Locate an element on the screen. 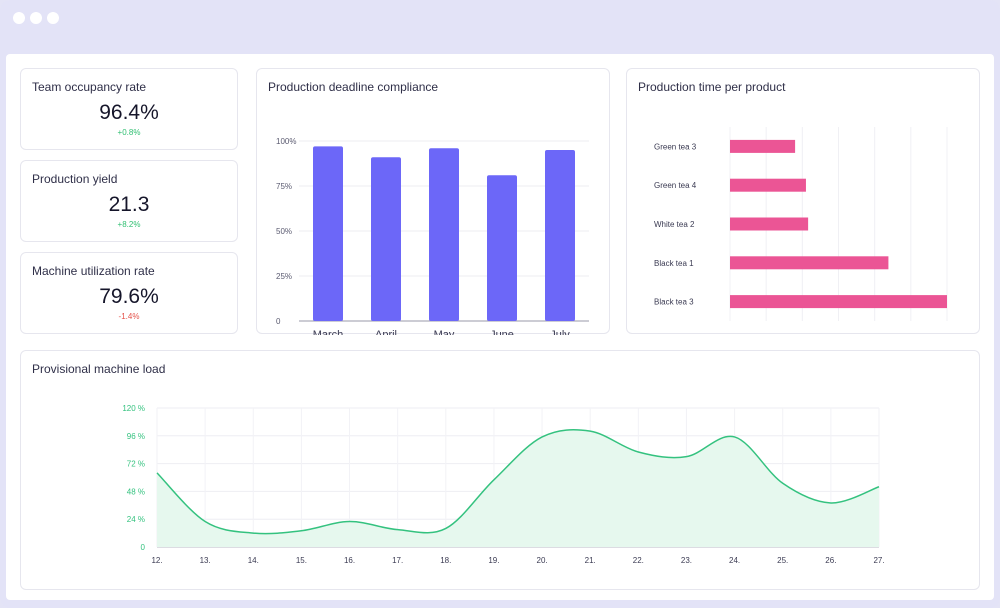 This screenshot has width=1000, height=608. y-tick-label: 24 % is located at coordinates (136, 519).